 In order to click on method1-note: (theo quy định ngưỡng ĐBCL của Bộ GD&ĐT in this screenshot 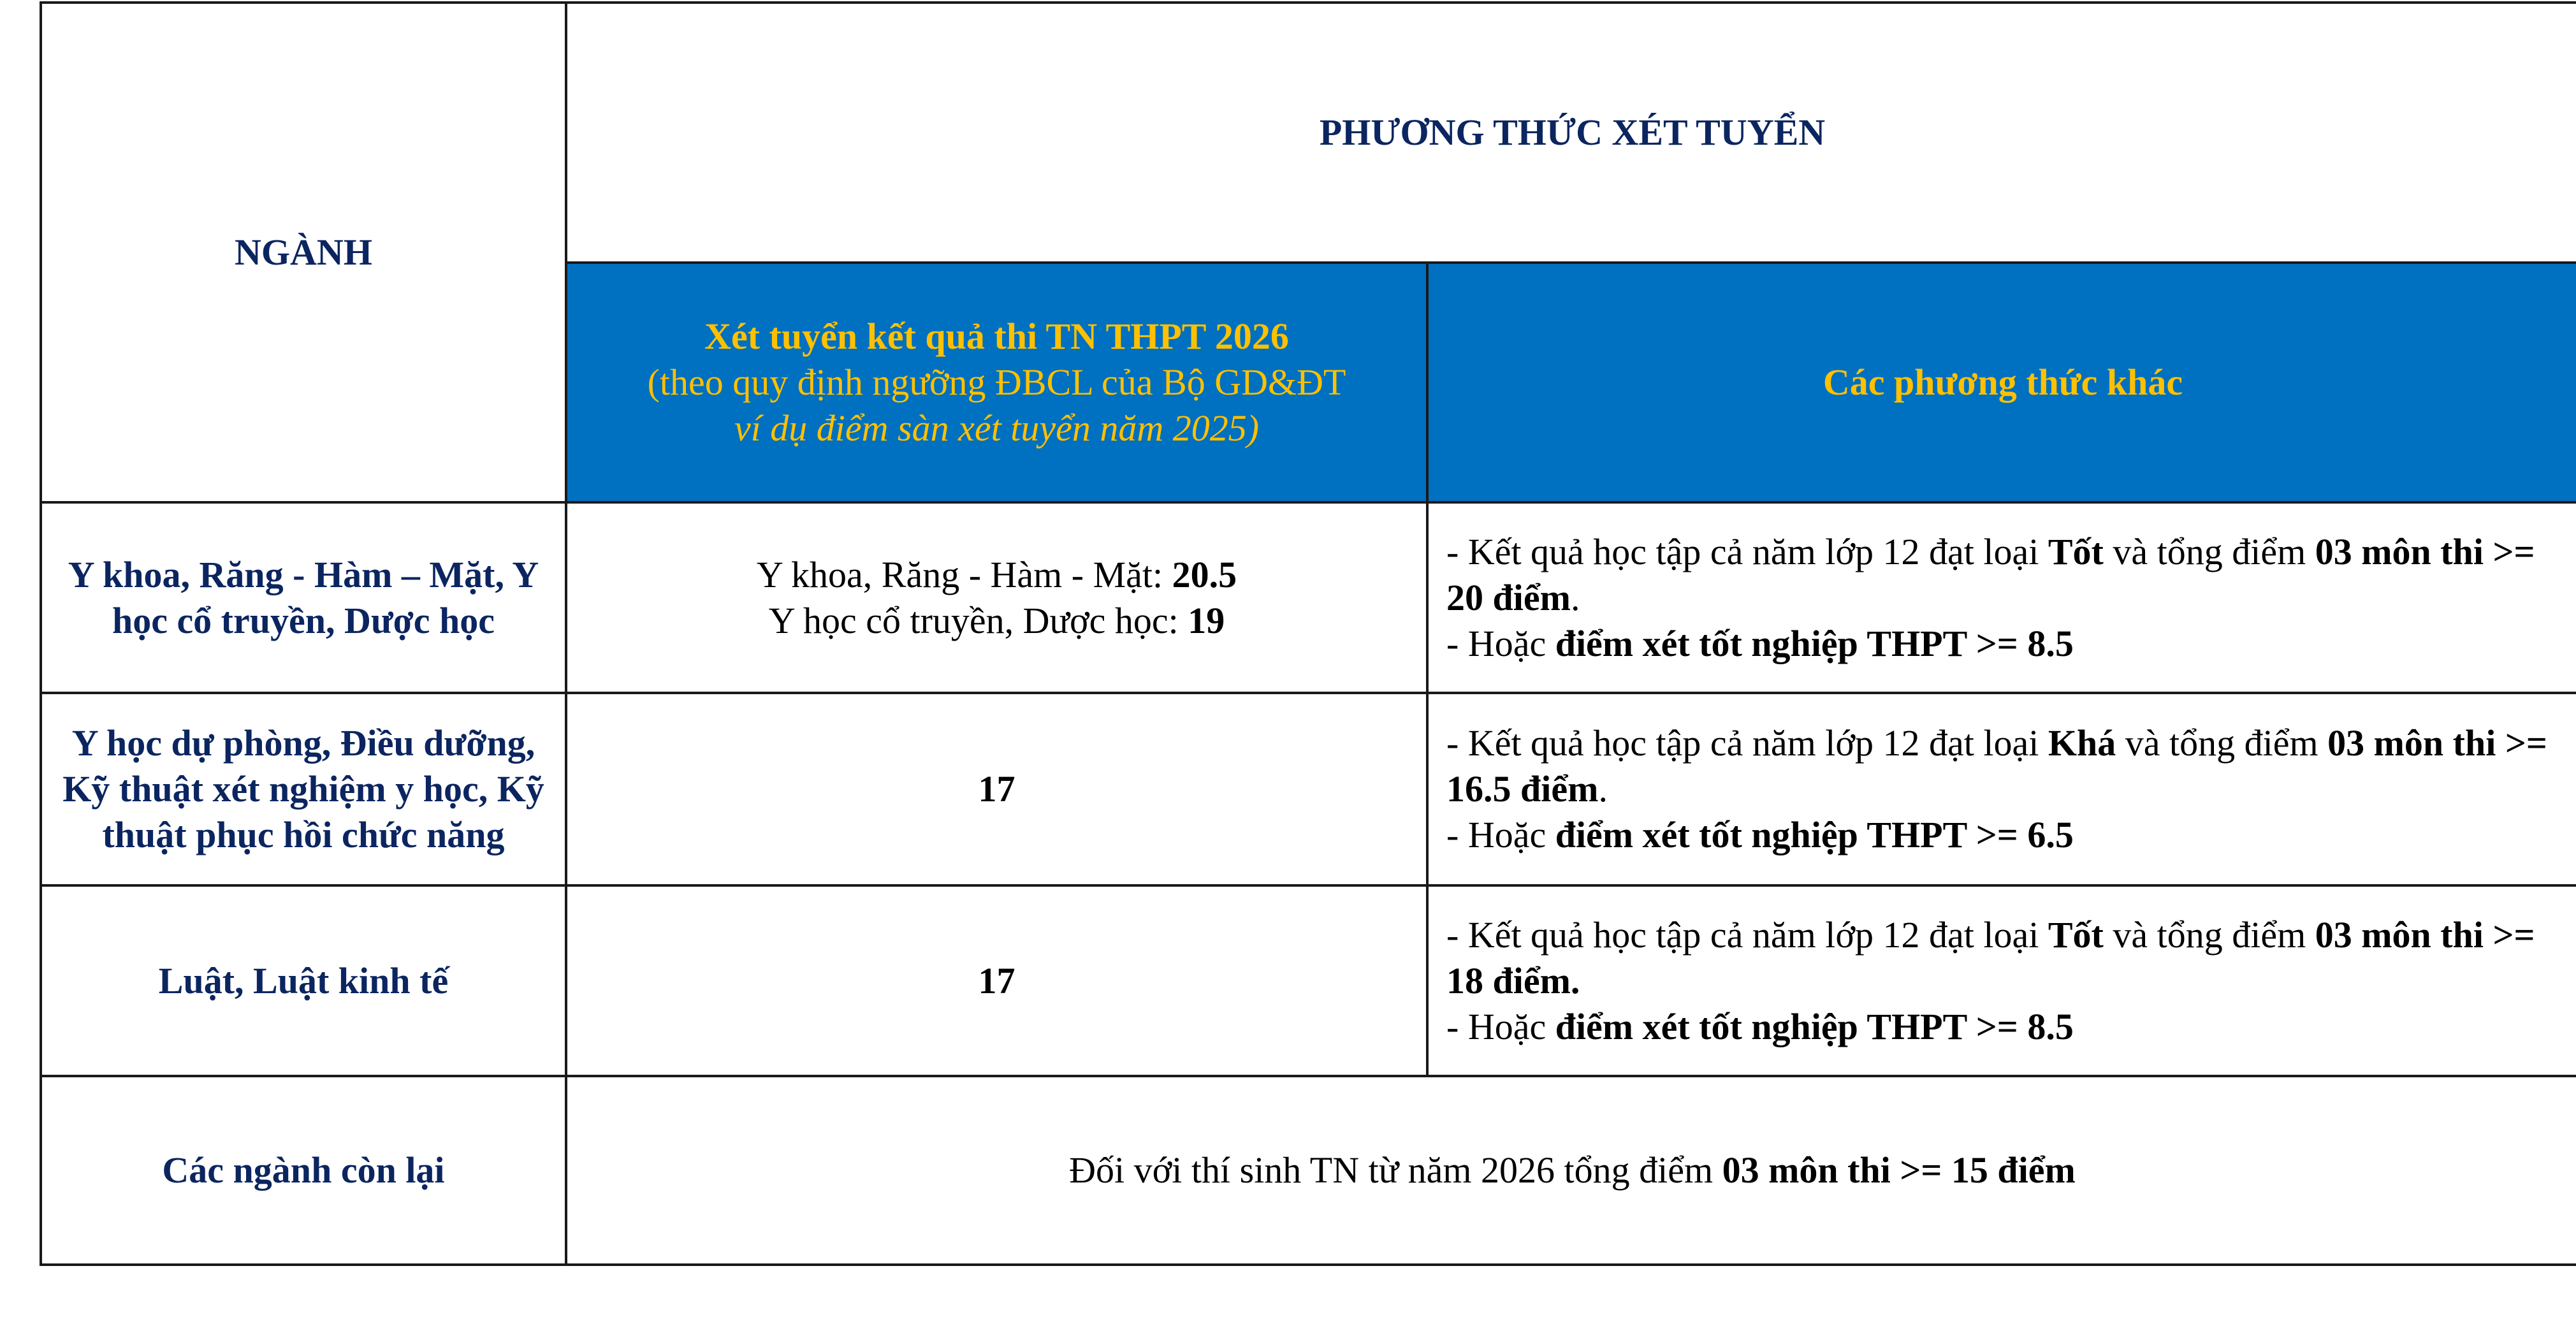, I will do `click(996, 382)`.